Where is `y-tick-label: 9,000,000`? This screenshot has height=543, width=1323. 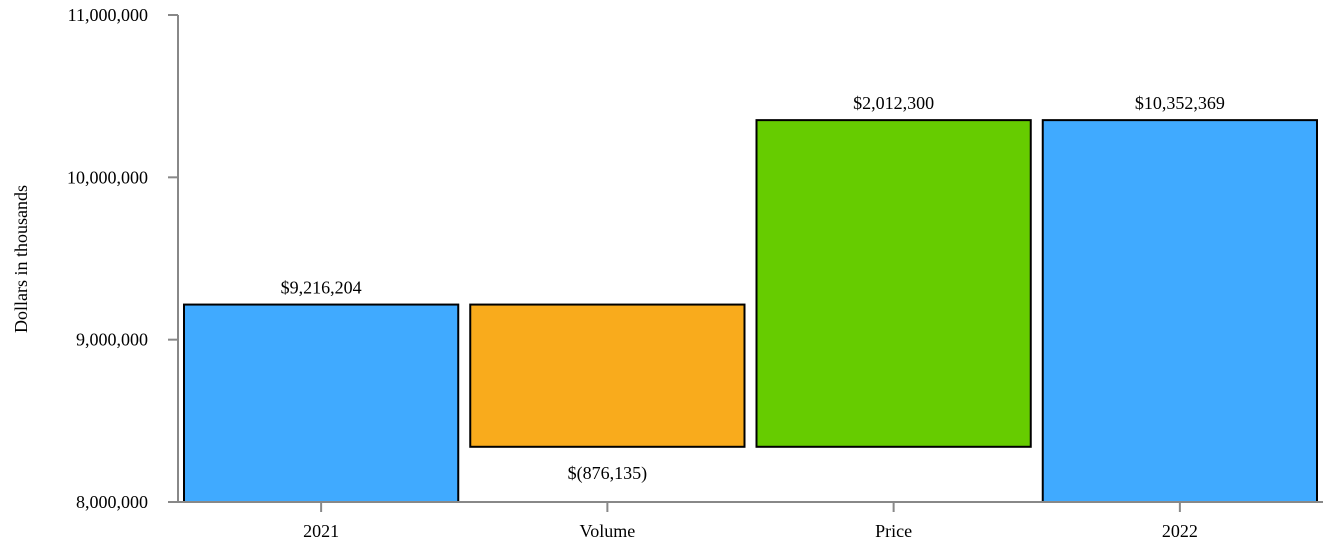 y-tick-label: 9,000,000 is located at coordinates (112, 340).